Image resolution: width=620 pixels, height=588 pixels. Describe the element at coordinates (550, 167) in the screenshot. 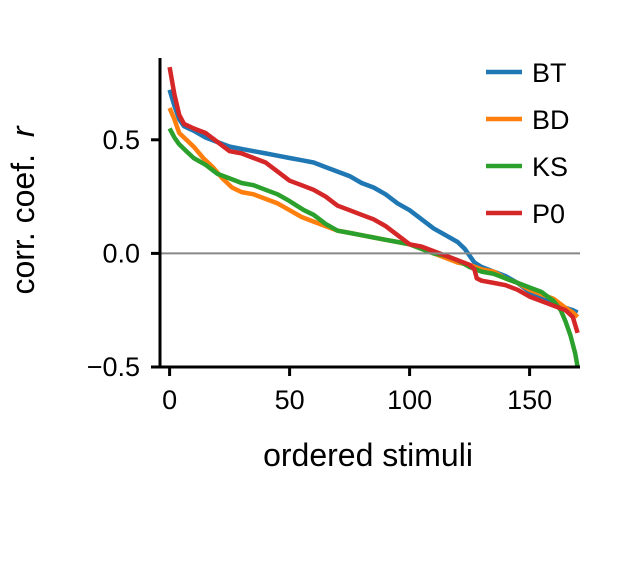

I see `legend-label-ks: KS` at that location.